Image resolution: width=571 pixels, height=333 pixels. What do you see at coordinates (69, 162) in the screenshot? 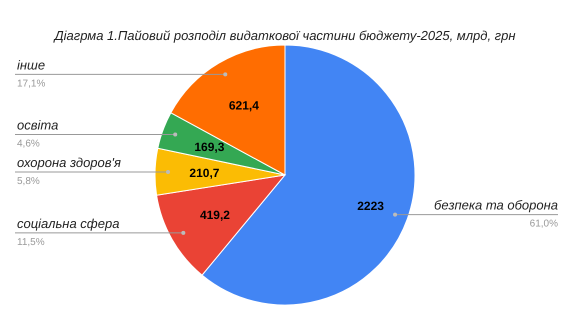
I see `slice-label: охорона здоров'я` at bounding box center [69, 162].